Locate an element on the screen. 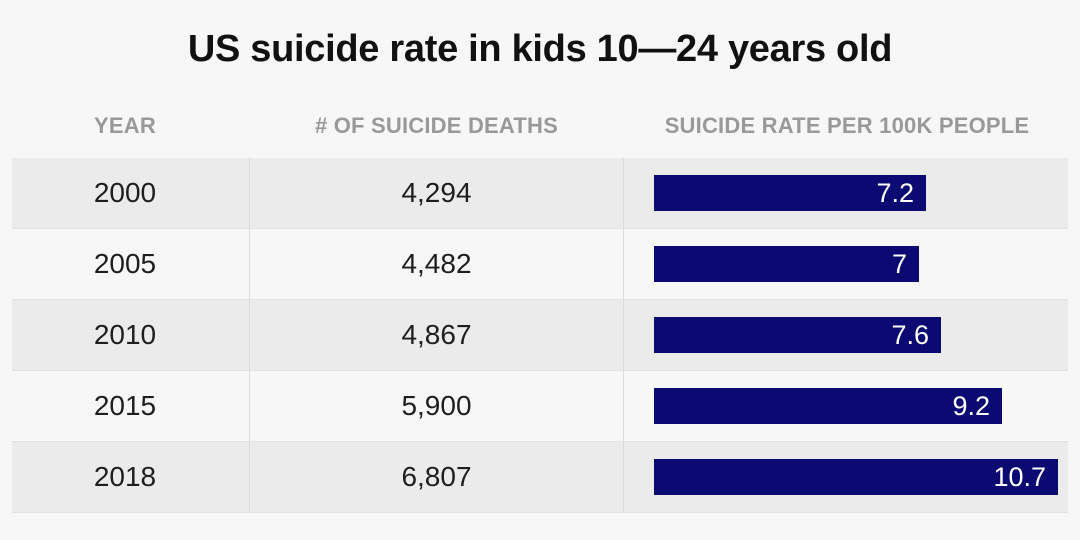  year-cell: 2018 is located at coordinates (125, 476).